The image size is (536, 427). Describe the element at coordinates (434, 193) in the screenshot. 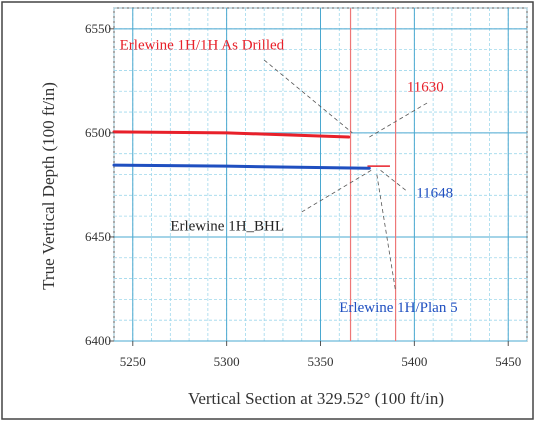

I see `annotation-label: 11648` at that location.